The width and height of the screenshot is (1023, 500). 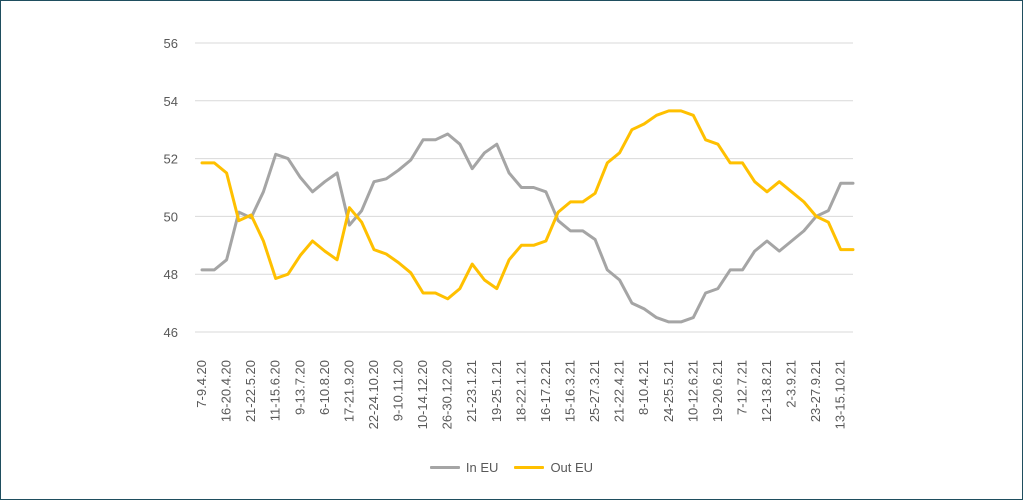 What do you see at coordinates (171, 159) in the screenshot?
I see `y-tick-label: 52` at bounding box center [171, 159].